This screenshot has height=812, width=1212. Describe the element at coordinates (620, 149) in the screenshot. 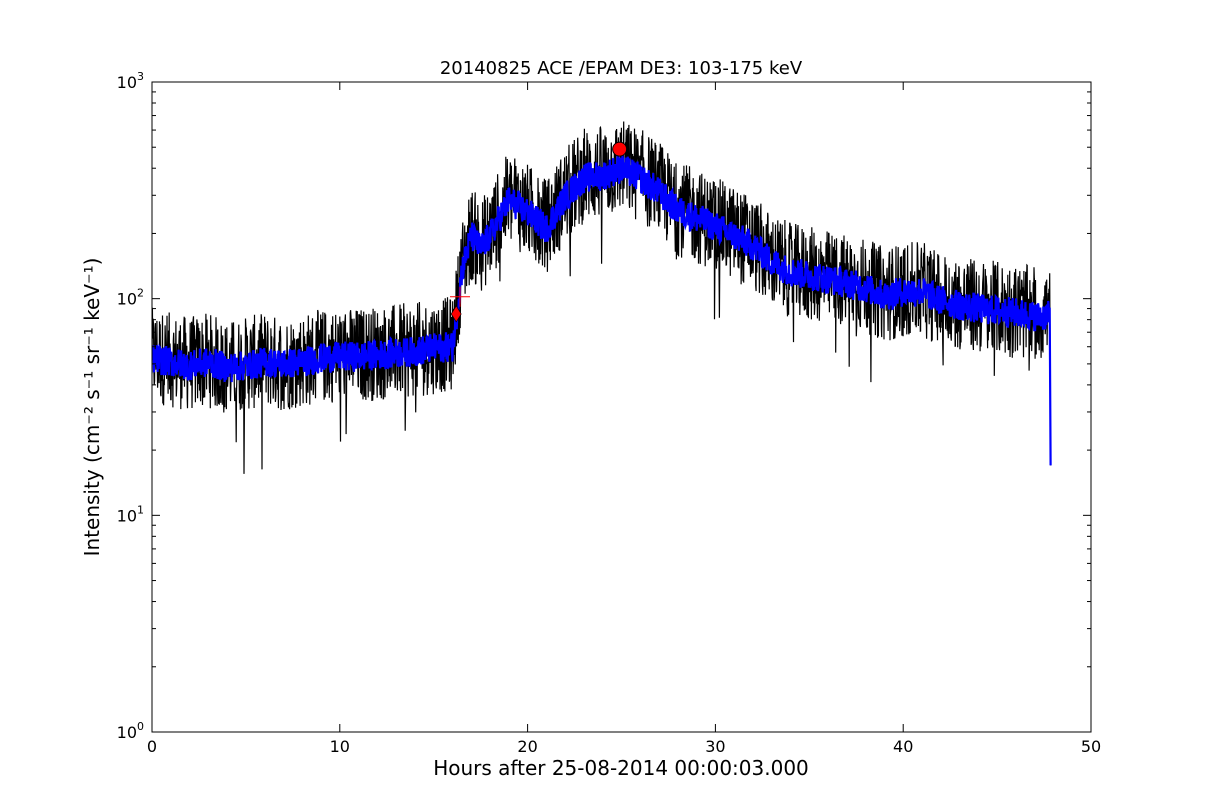

I see `marker-circle` at that location.